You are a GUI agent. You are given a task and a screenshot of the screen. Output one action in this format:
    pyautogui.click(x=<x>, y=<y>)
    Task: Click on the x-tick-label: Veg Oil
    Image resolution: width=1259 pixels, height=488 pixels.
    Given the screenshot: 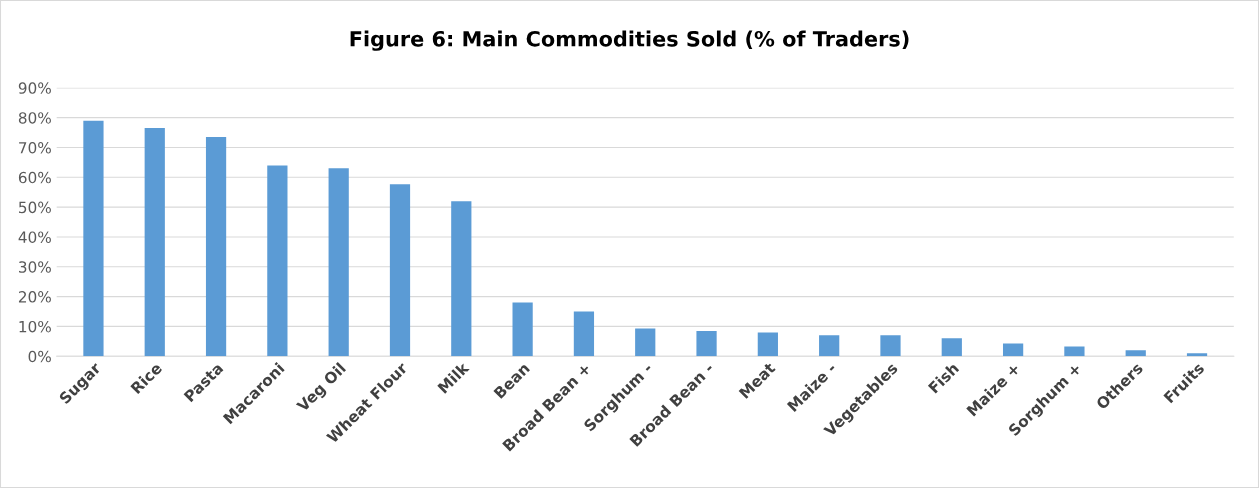 What is the action you would take?
    pyautogui.click(x=322, y=388)
    